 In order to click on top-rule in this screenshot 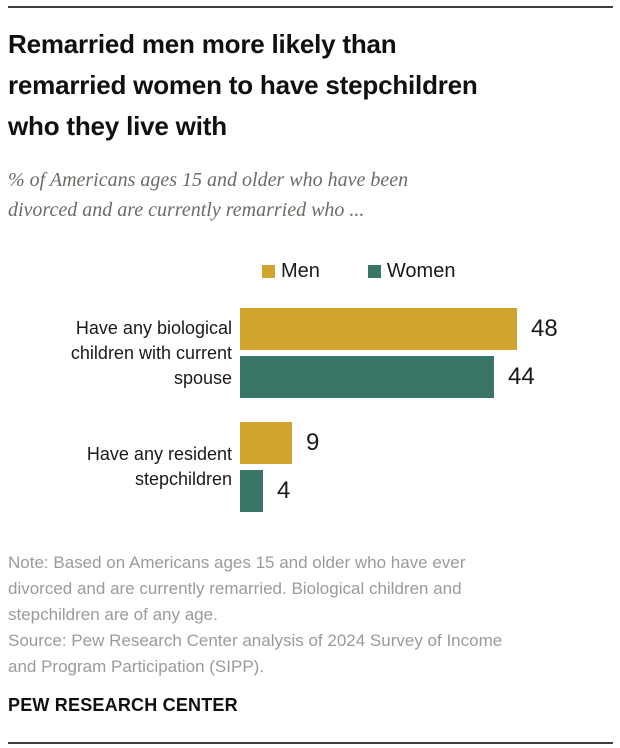, I will do `click(310, 7)`.